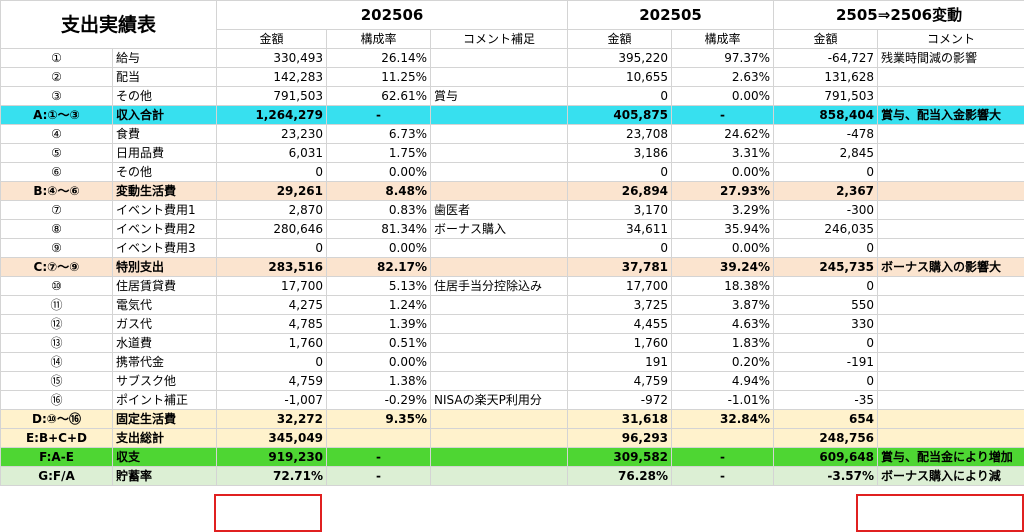 The height and width of the screenshot is (532, 1024). What do you see at coordinates (379, 286) in the screenshot?
I see `ratio-202506-cell: 5.13%` at bounding box center [379, 286].